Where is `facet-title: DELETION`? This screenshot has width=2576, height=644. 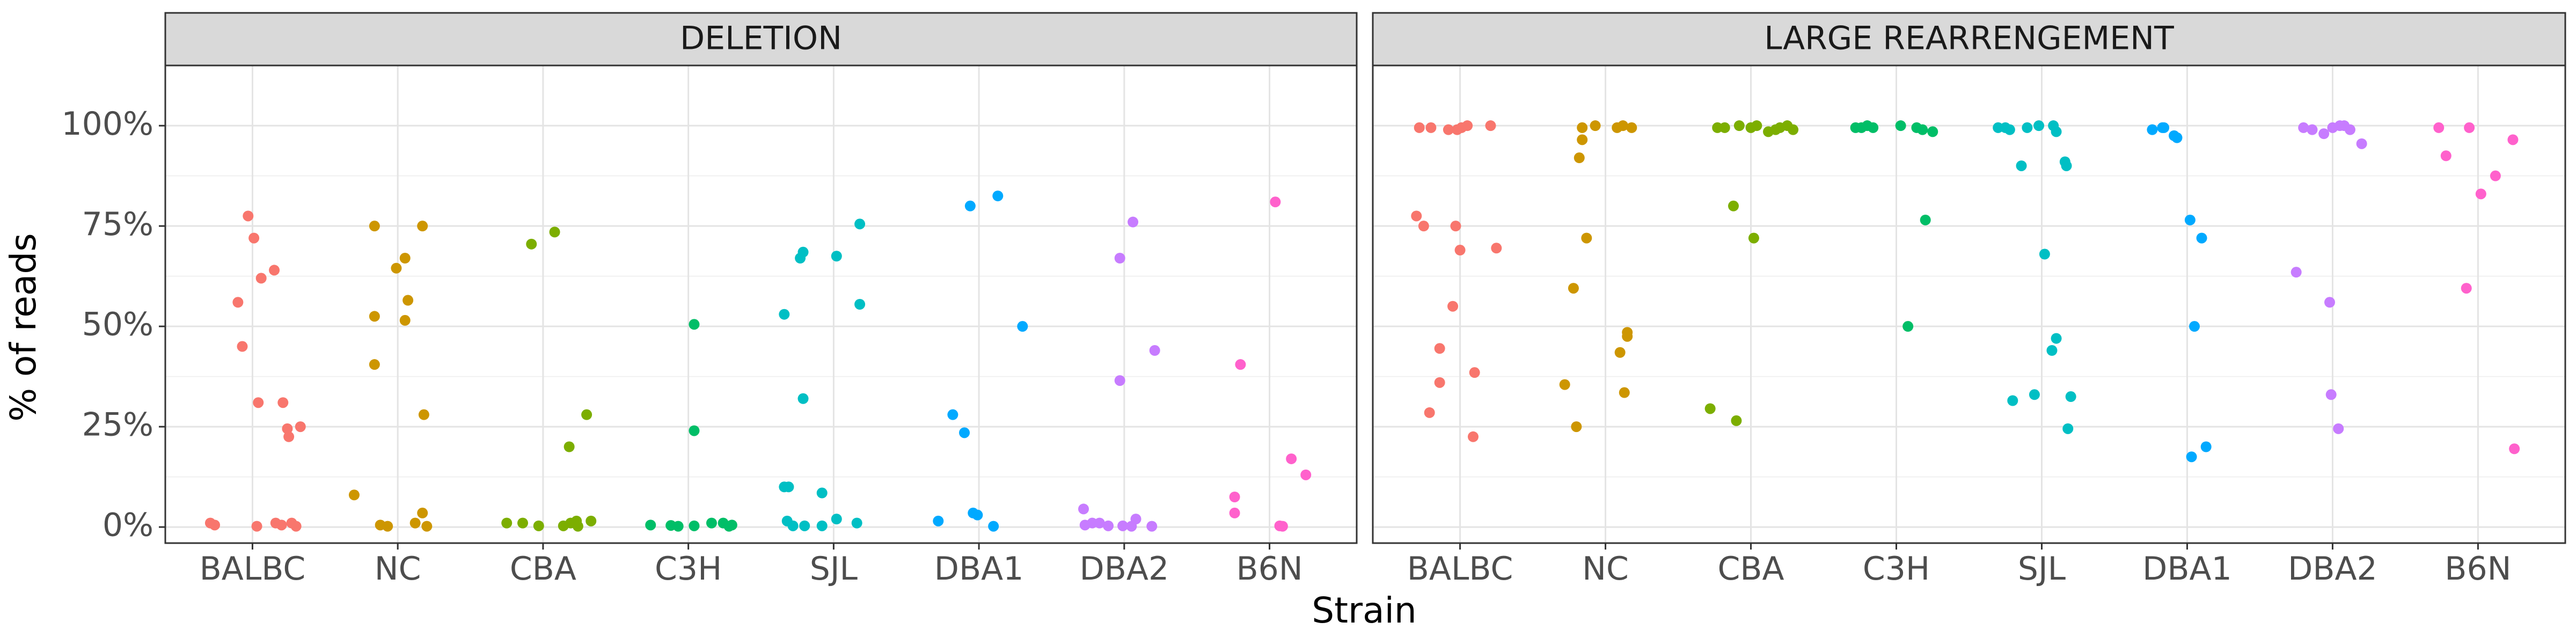
facet-title: DELETION is located at coordinates (761, 38).